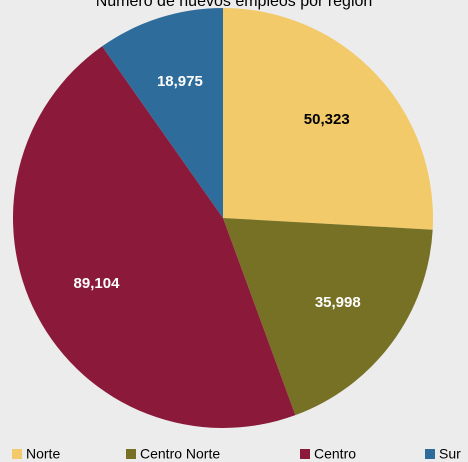 Image resolution: width=468 pixels, height=462 pixels. I want to click on legend-label: Centro Norte, so click(180, 454).